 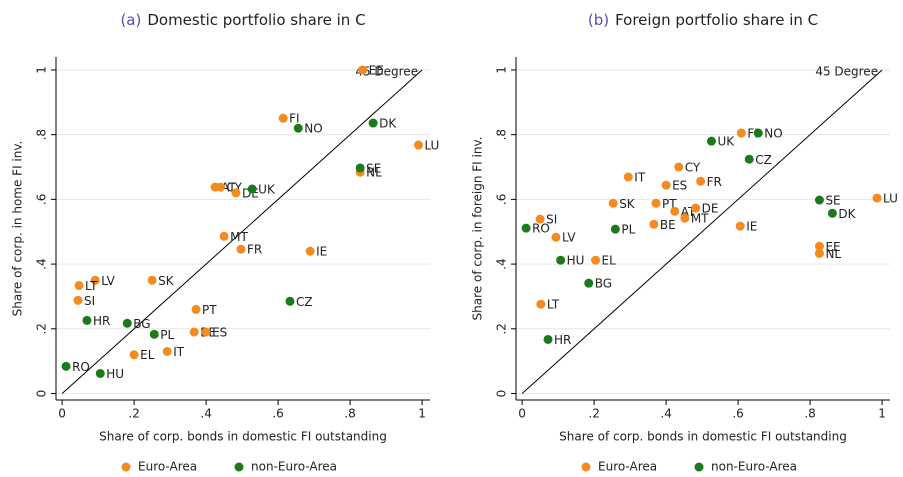 What do you see at coordinates (18, 229) in the screenshot?
I see `y-axis-label: Share of corp. in home FI inv.` at bounding box center [18, 229].